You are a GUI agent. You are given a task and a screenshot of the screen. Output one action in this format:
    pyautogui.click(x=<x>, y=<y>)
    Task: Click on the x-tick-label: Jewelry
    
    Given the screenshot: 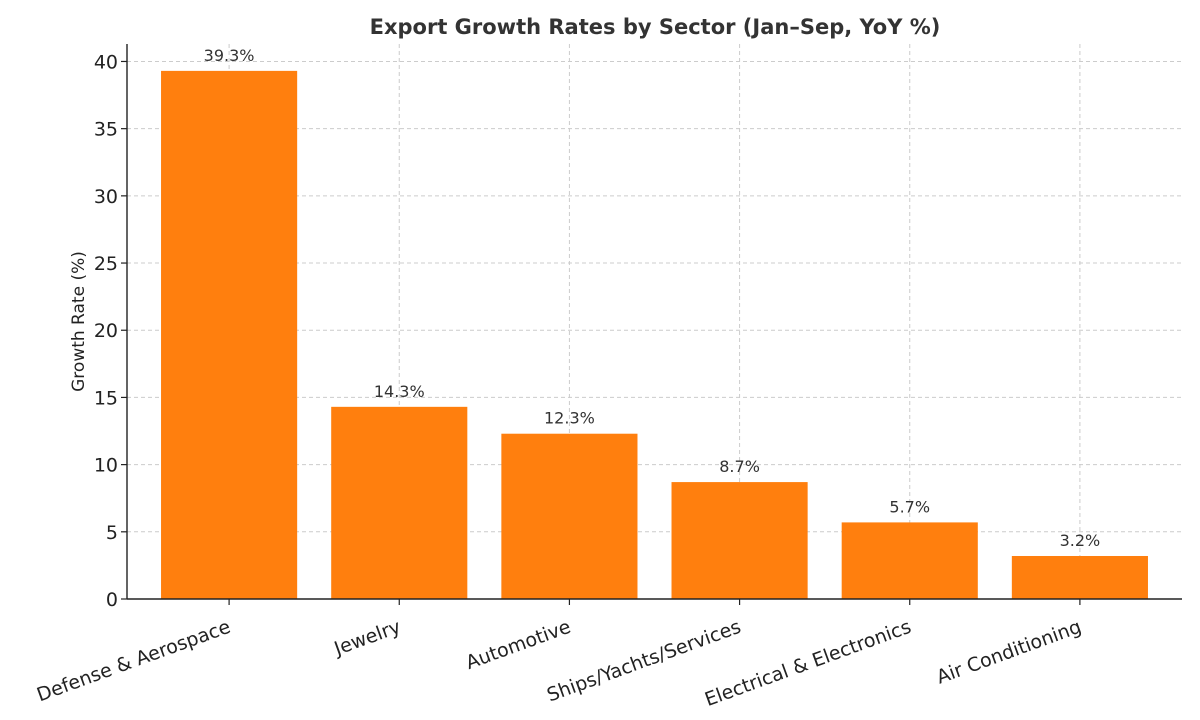 What is the action you would take?
    pyautogui.click(x=366, y=638)
    